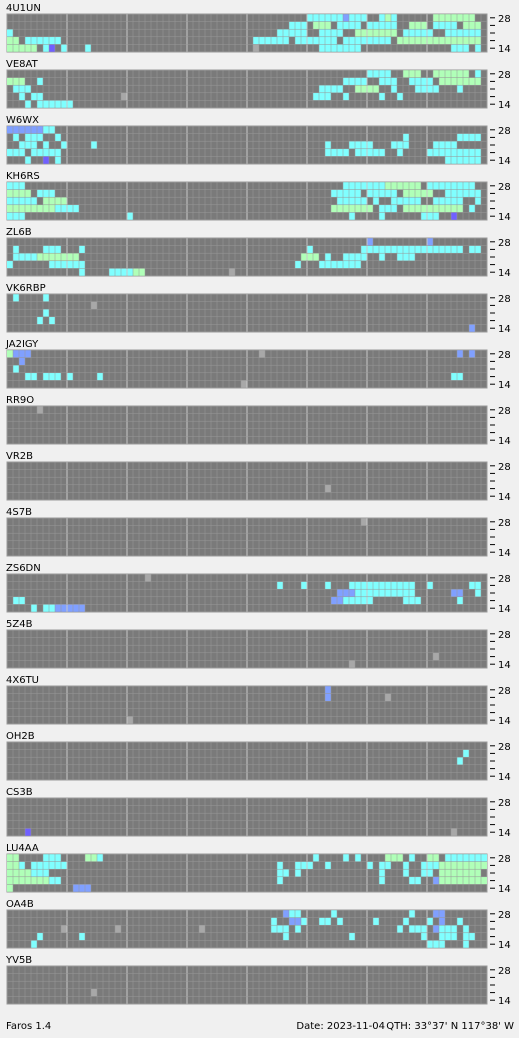  I want to click on band-label-top: 28, so click(504, 691).